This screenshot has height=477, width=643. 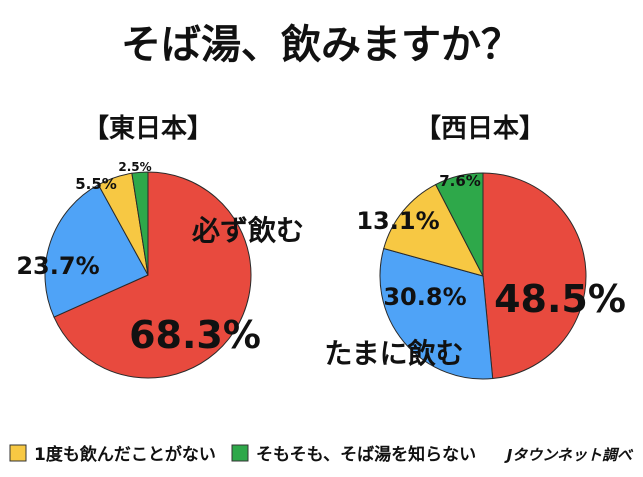 I want to click on region-label-east: 【東日本】, so click(x=148, y=129).